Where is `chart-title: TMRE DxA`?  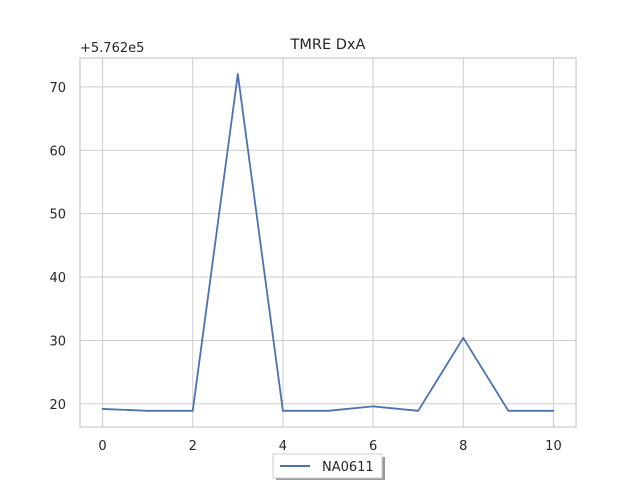 chart-title: TMRE DxA is located at coordinates (328, 45).